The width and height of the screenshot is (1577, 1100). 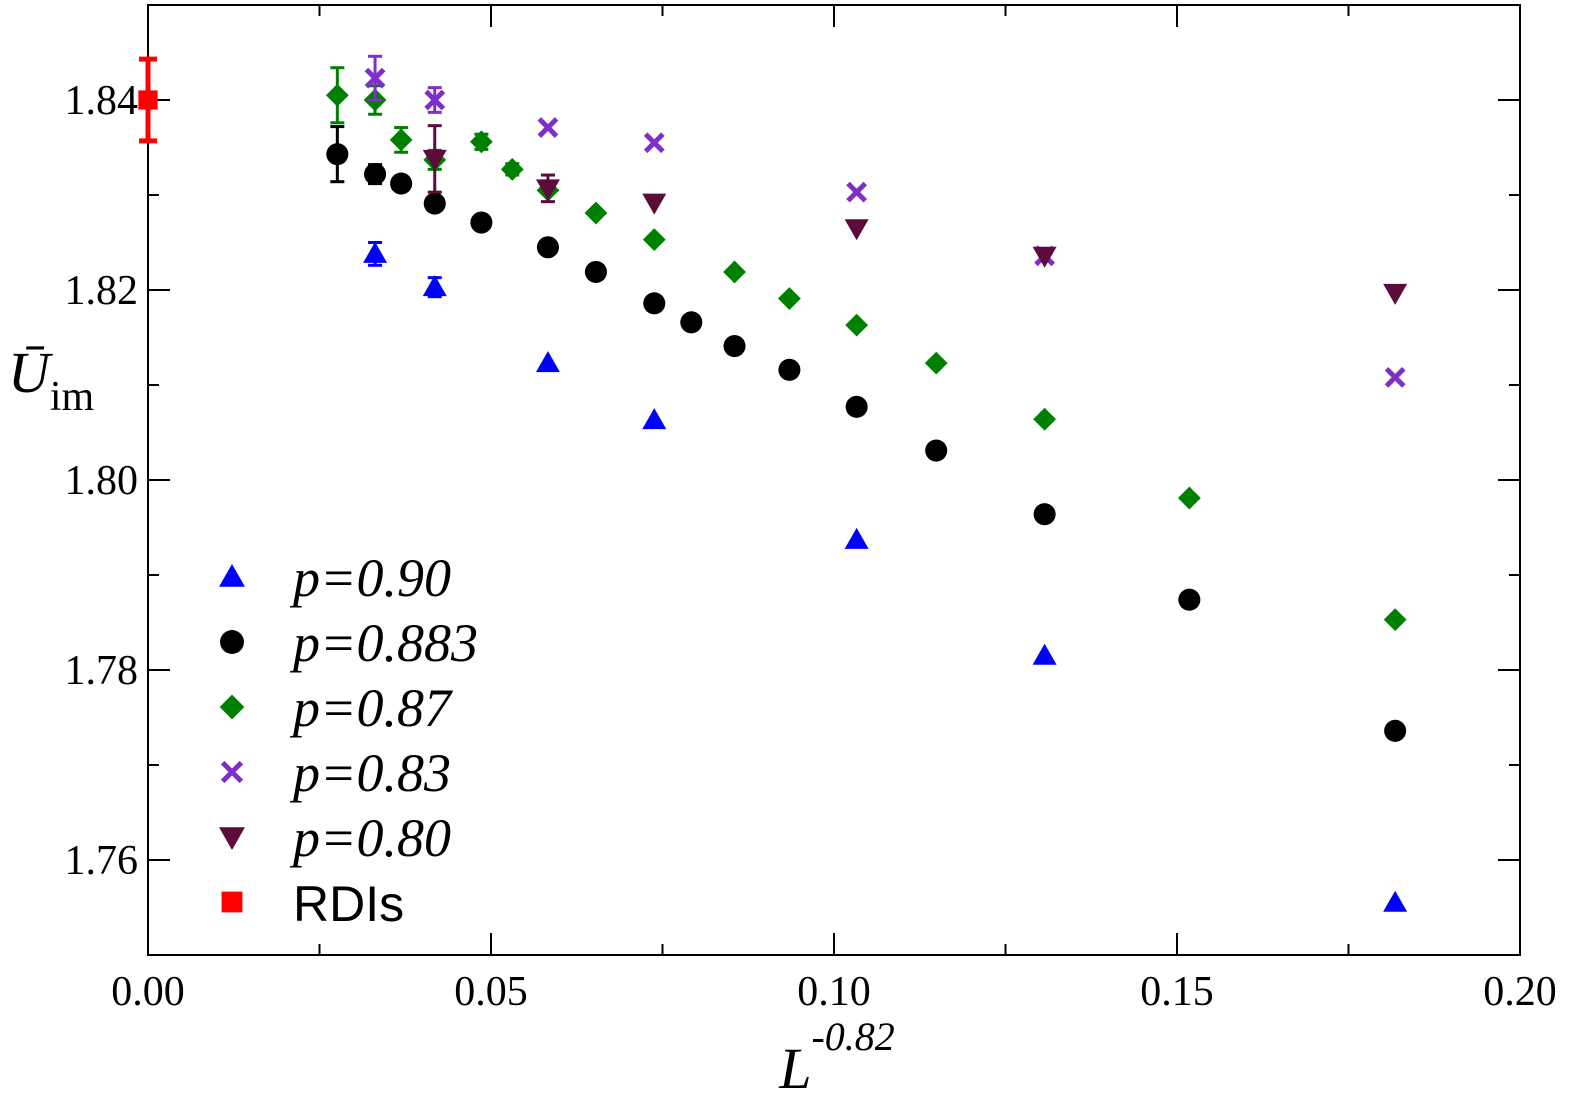 What do you see at coordinates (794, 1068) in the screenshot?
I see `x-axis-title-base: L` at bounding box center [794, 1068].